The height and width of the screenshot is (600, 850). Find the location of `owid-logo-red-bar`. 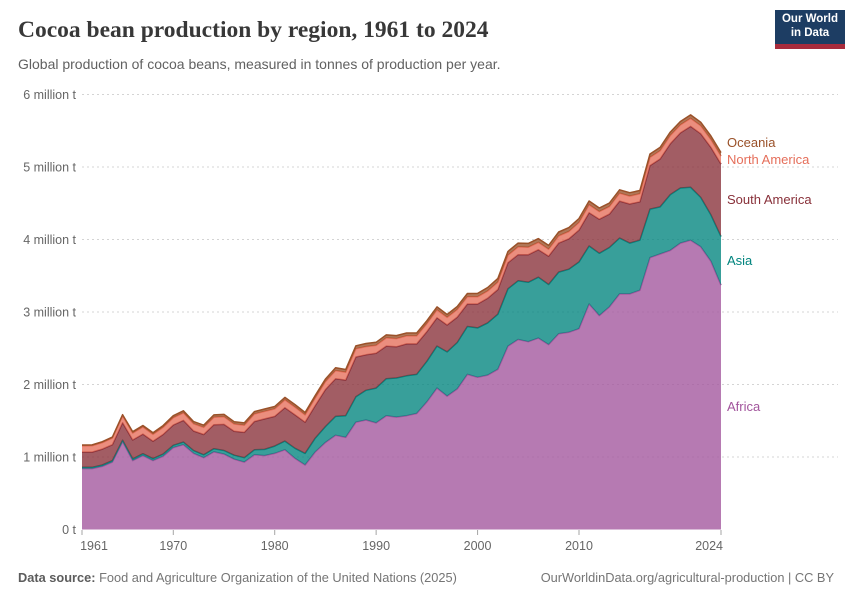

owid-logo-red-bar is located at coordinates (810, 46).